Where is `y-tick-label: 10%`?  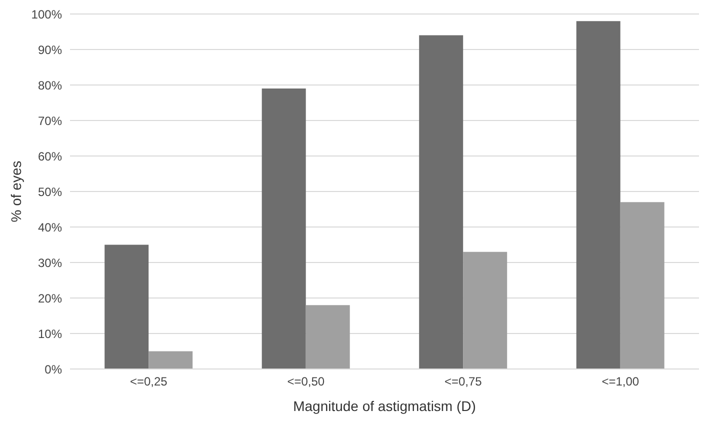
y-tick-label: 10% is located at coordinates (50, 333).